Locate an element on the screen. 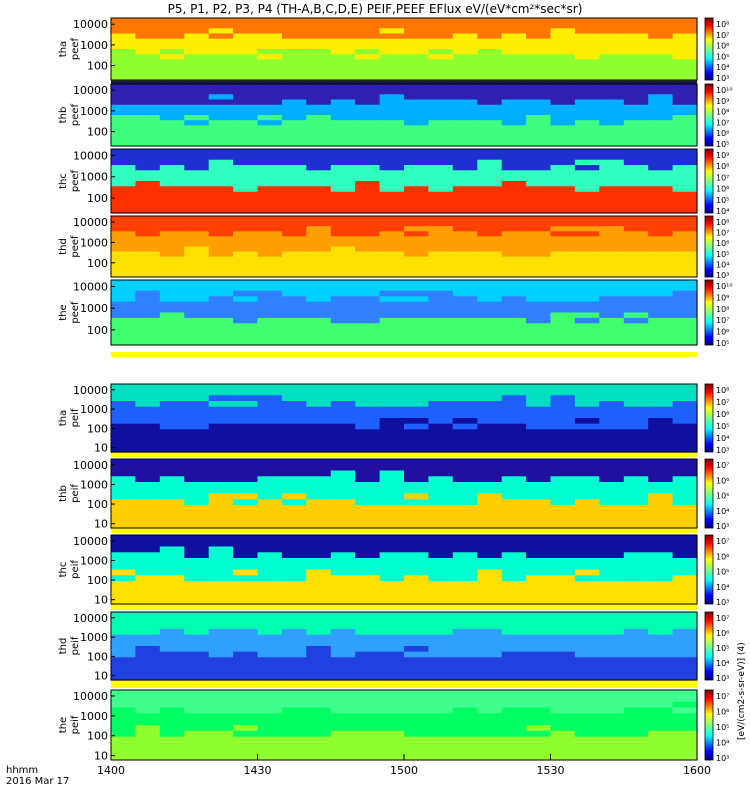  panel-frame is located at coordinates (404, 181).